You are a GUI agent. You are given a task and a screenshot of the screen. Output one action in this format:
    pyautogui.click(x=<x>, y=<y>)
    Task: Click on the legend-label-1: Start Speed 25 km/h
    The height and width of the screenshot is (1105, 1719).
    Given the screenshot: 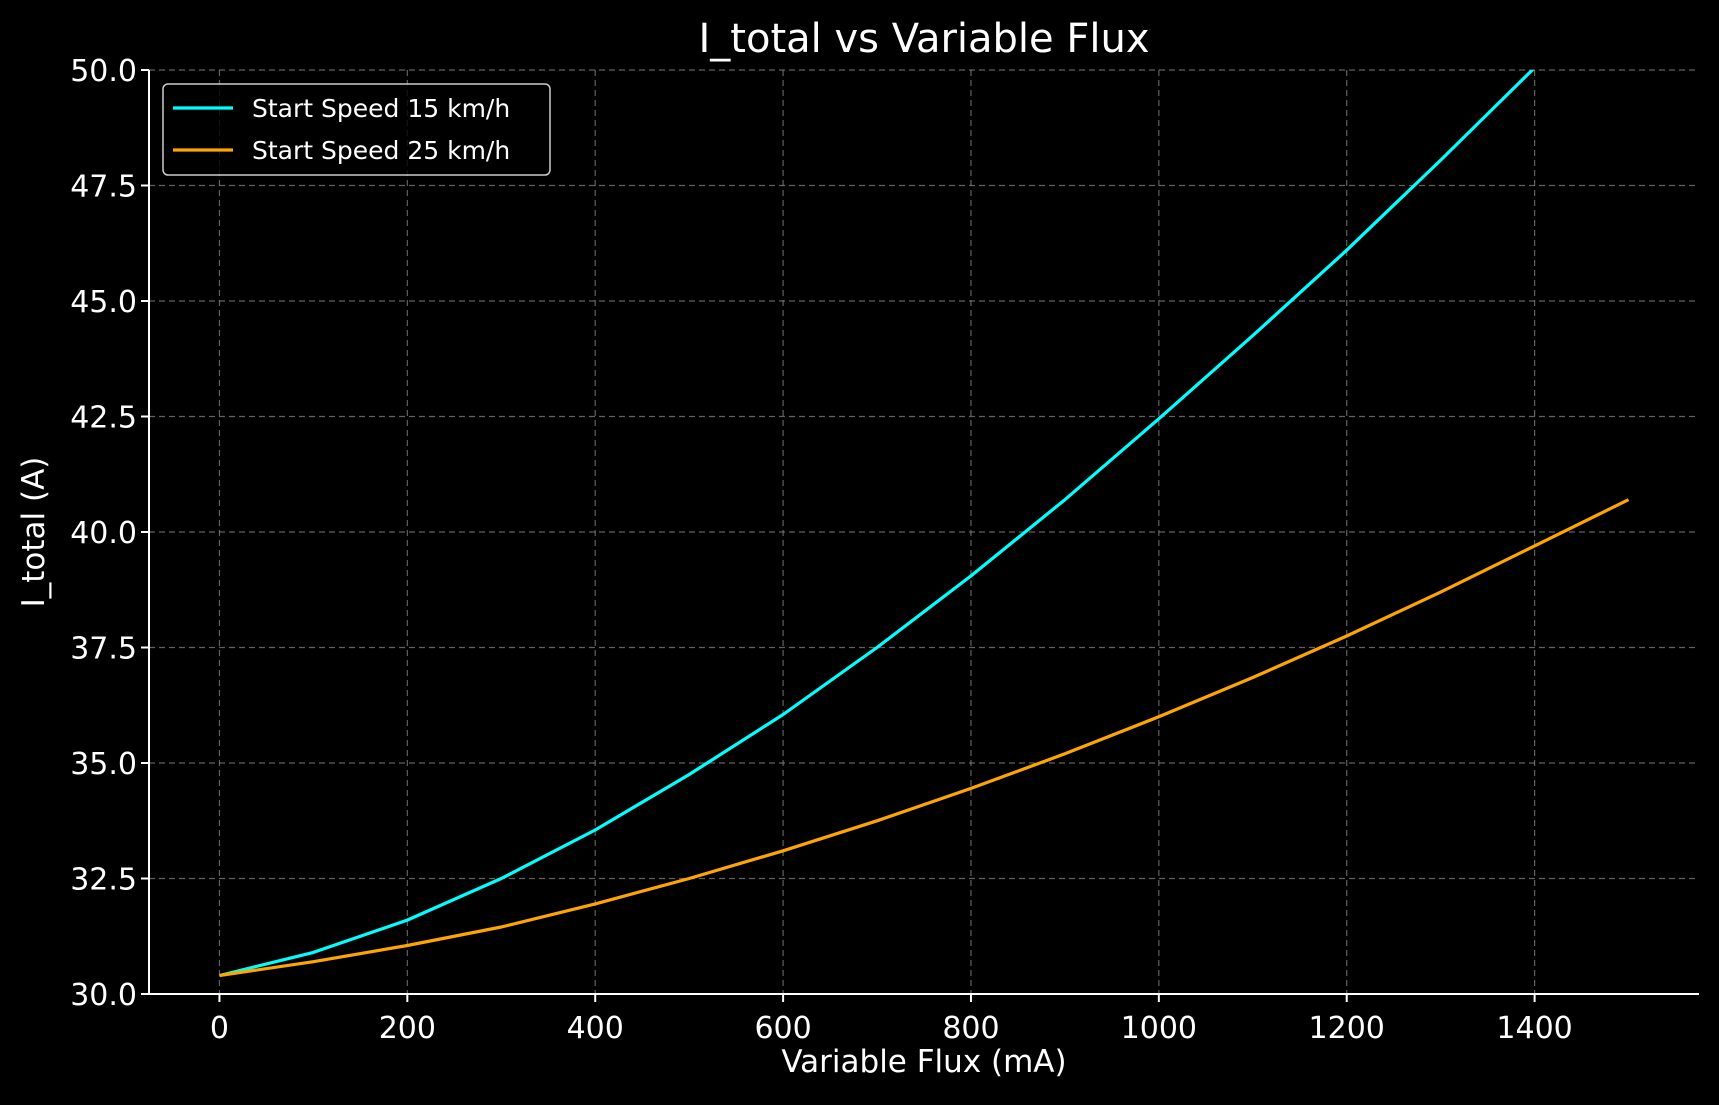 What is the action you would take?
    pyautogui.click(x=381, y=150)
    